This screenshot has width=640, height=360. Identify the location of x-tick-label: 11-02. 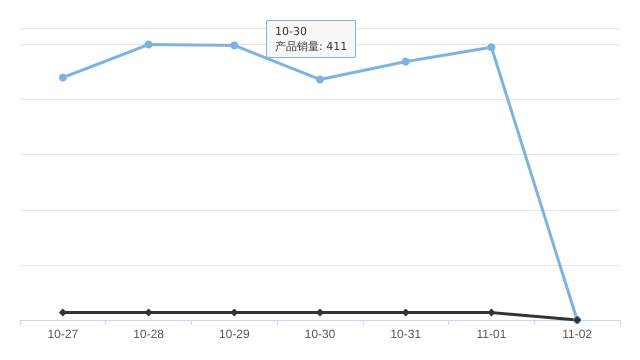
(577, 334).